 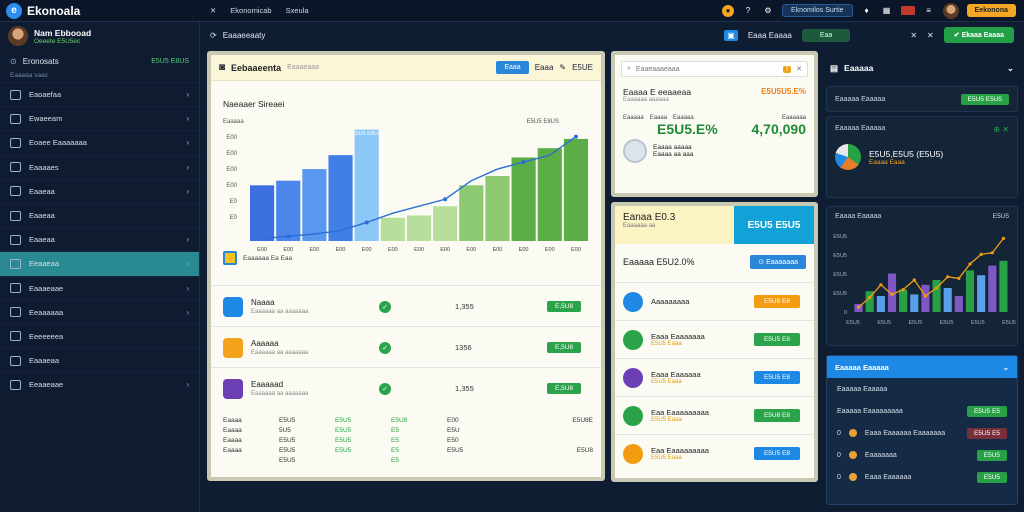 What do you see at coordinates (731, 35) in the screenshot?
I see `calendar-icon: ▣` at bounding box center [731, 35].